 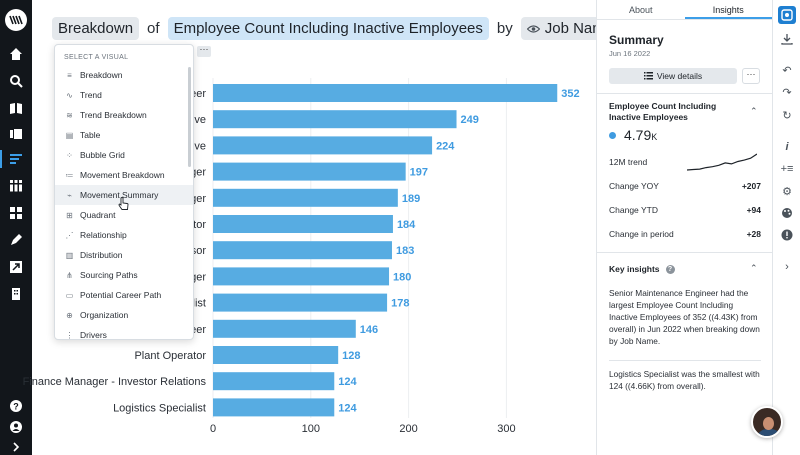 What do you see at coordinates (96, 28) in the screenshot?
I see `visual-type-selector: Breakdown` at bounding box center [96, 28].